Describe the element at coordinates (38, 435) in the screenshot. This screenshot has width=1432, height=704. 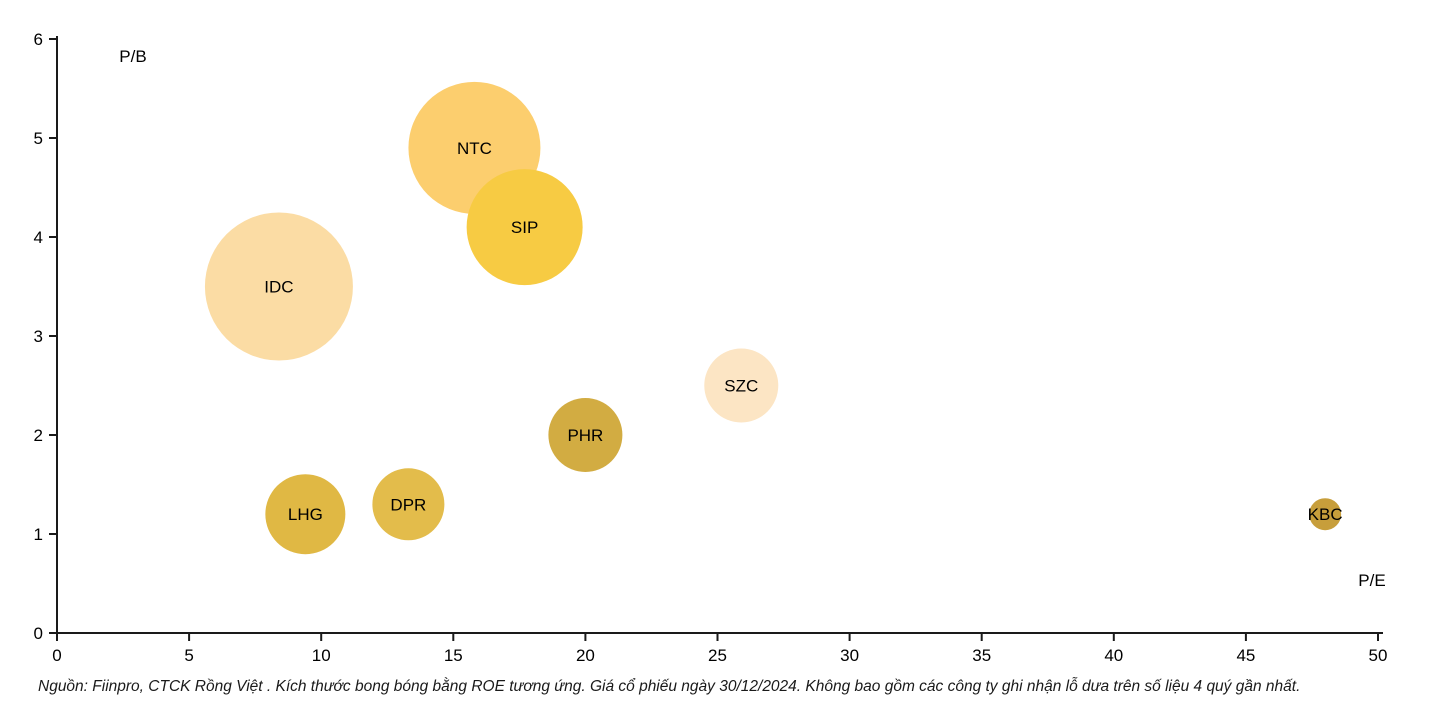
I see `y-tick-label: 2` at that location.